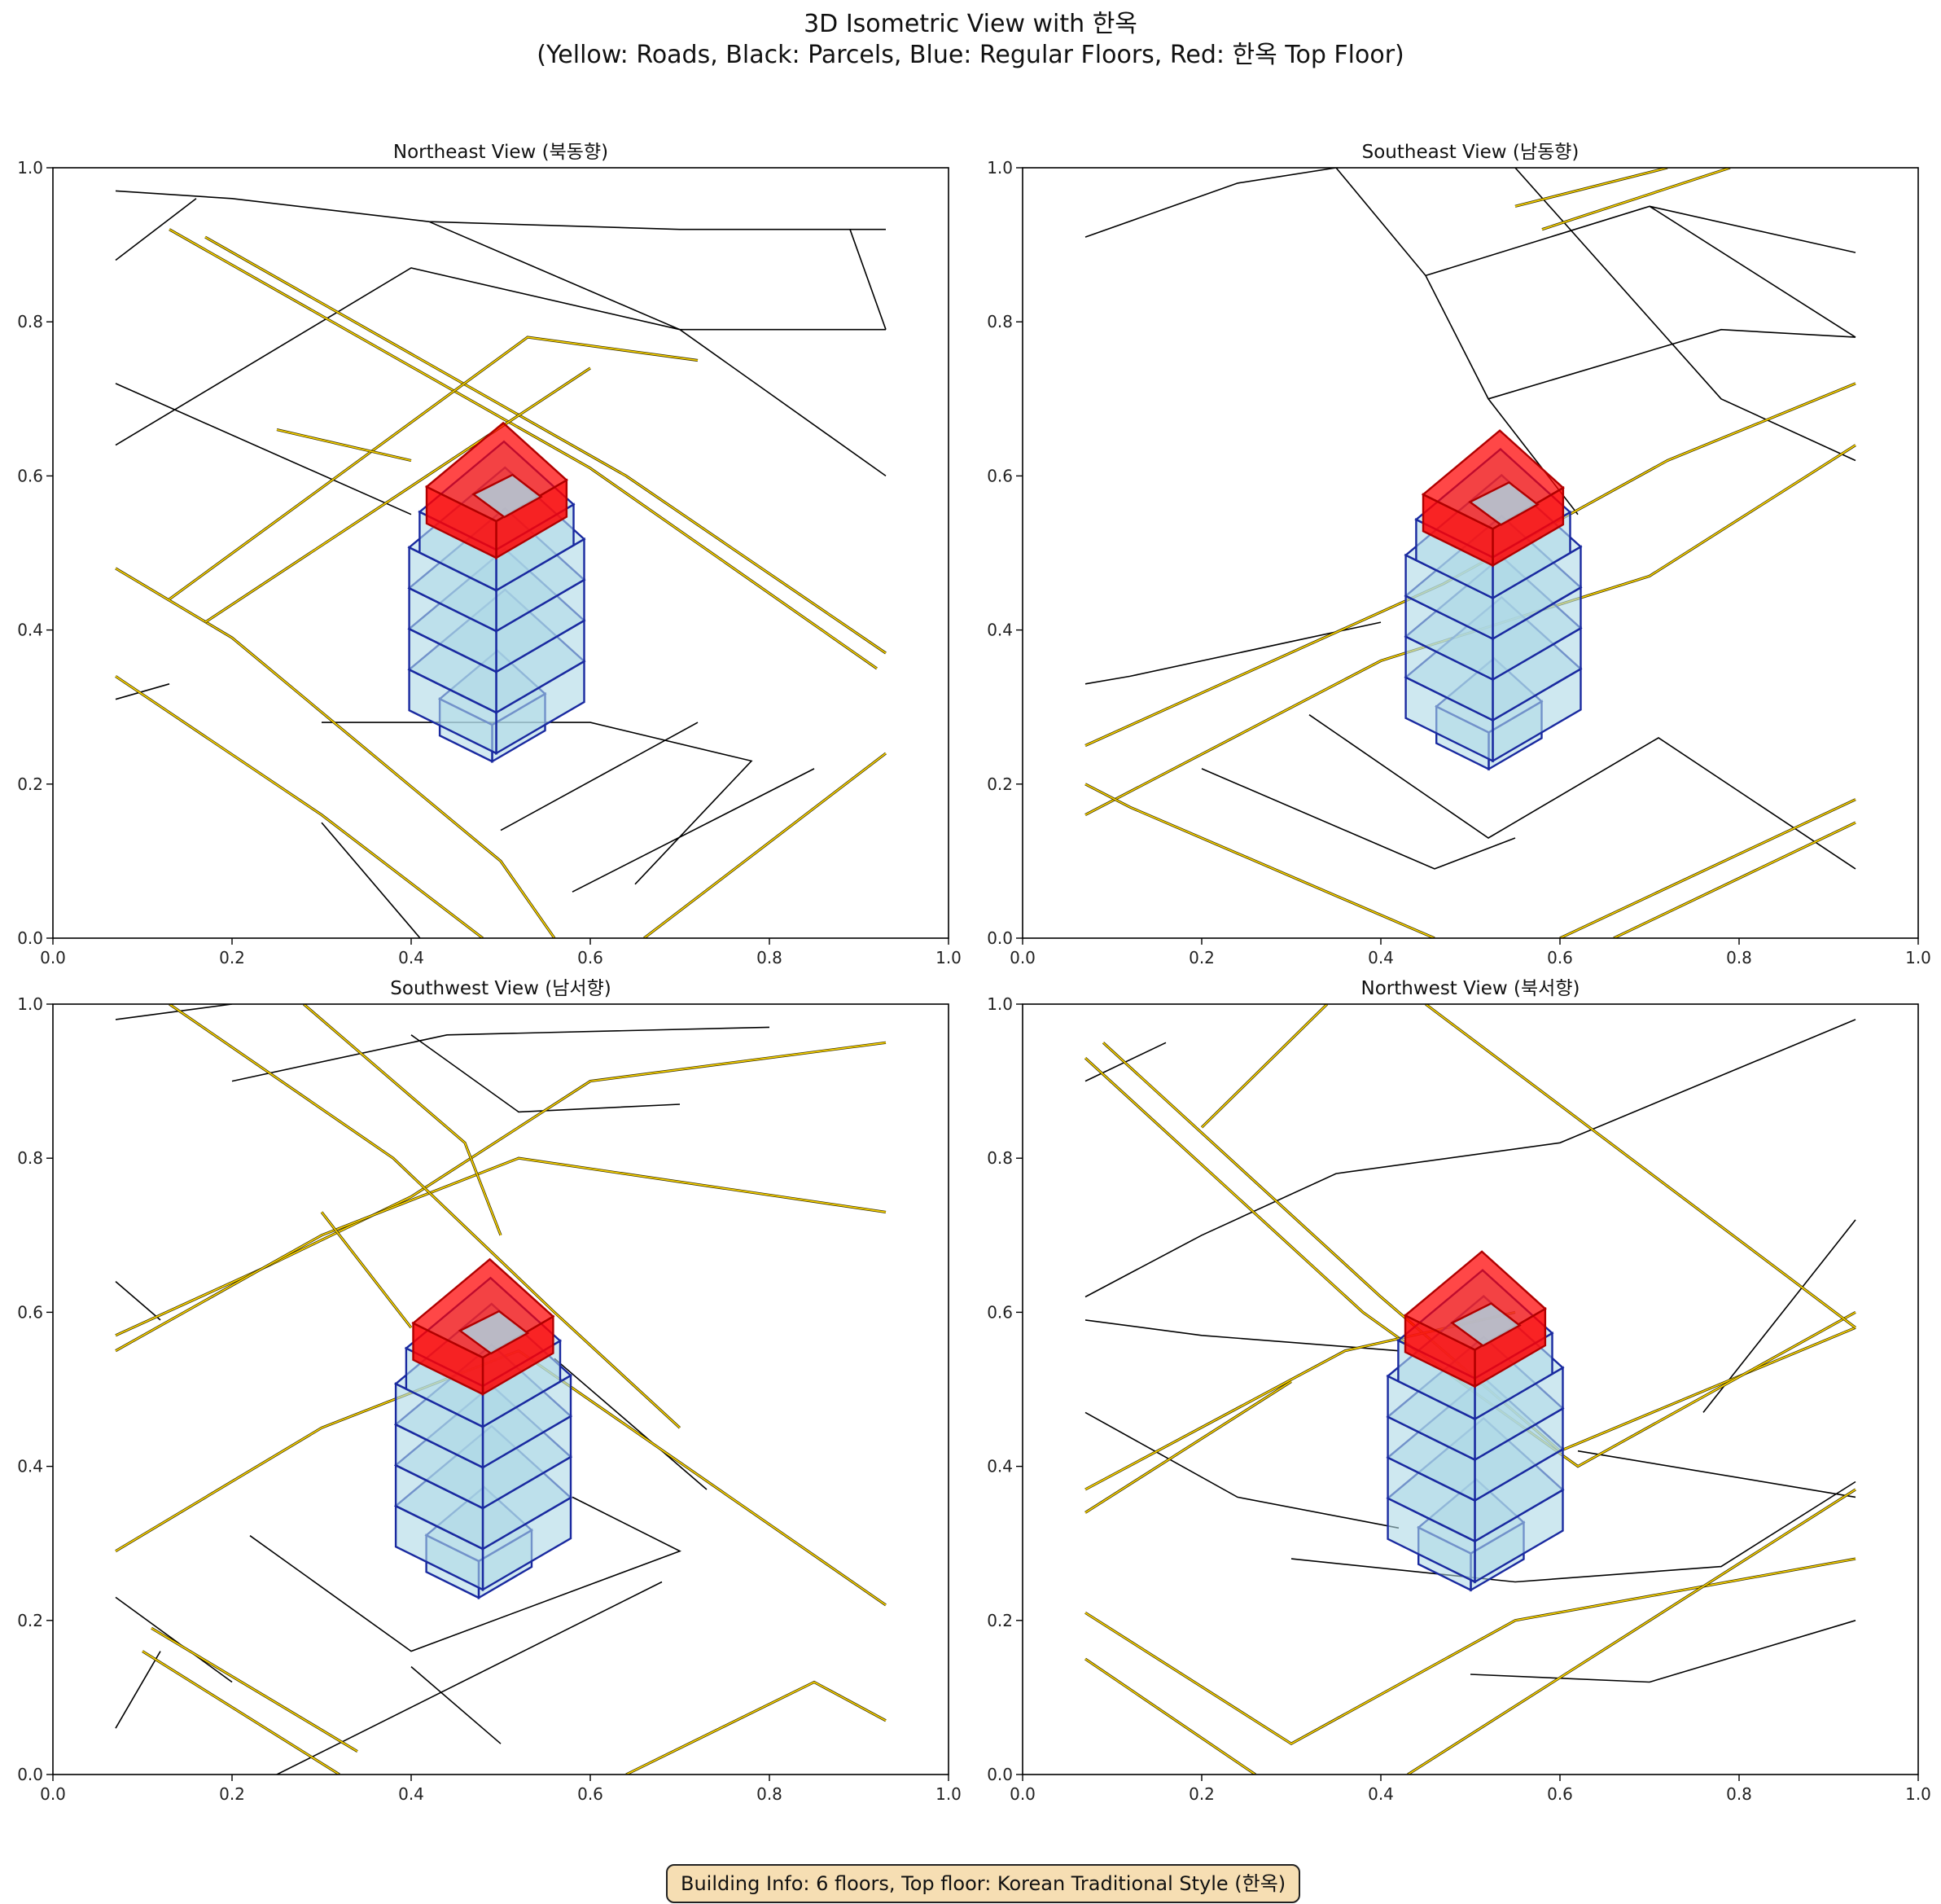  I want to click on panel-title: Northeast View (북동향), so click(500, 152).